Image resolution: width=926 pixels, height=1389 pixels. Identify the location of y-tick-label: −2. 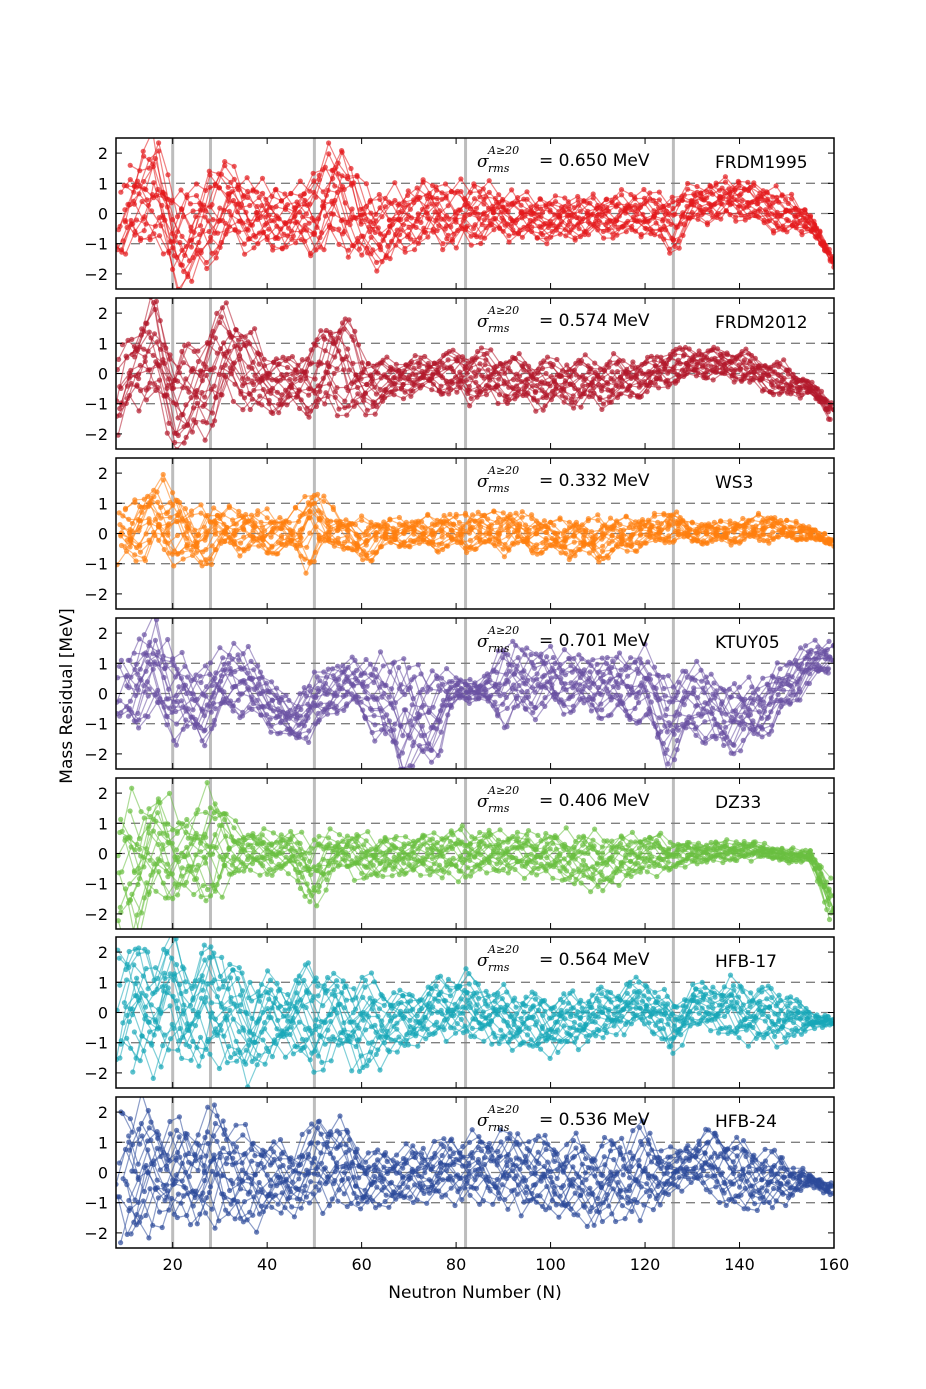
(96, 434).